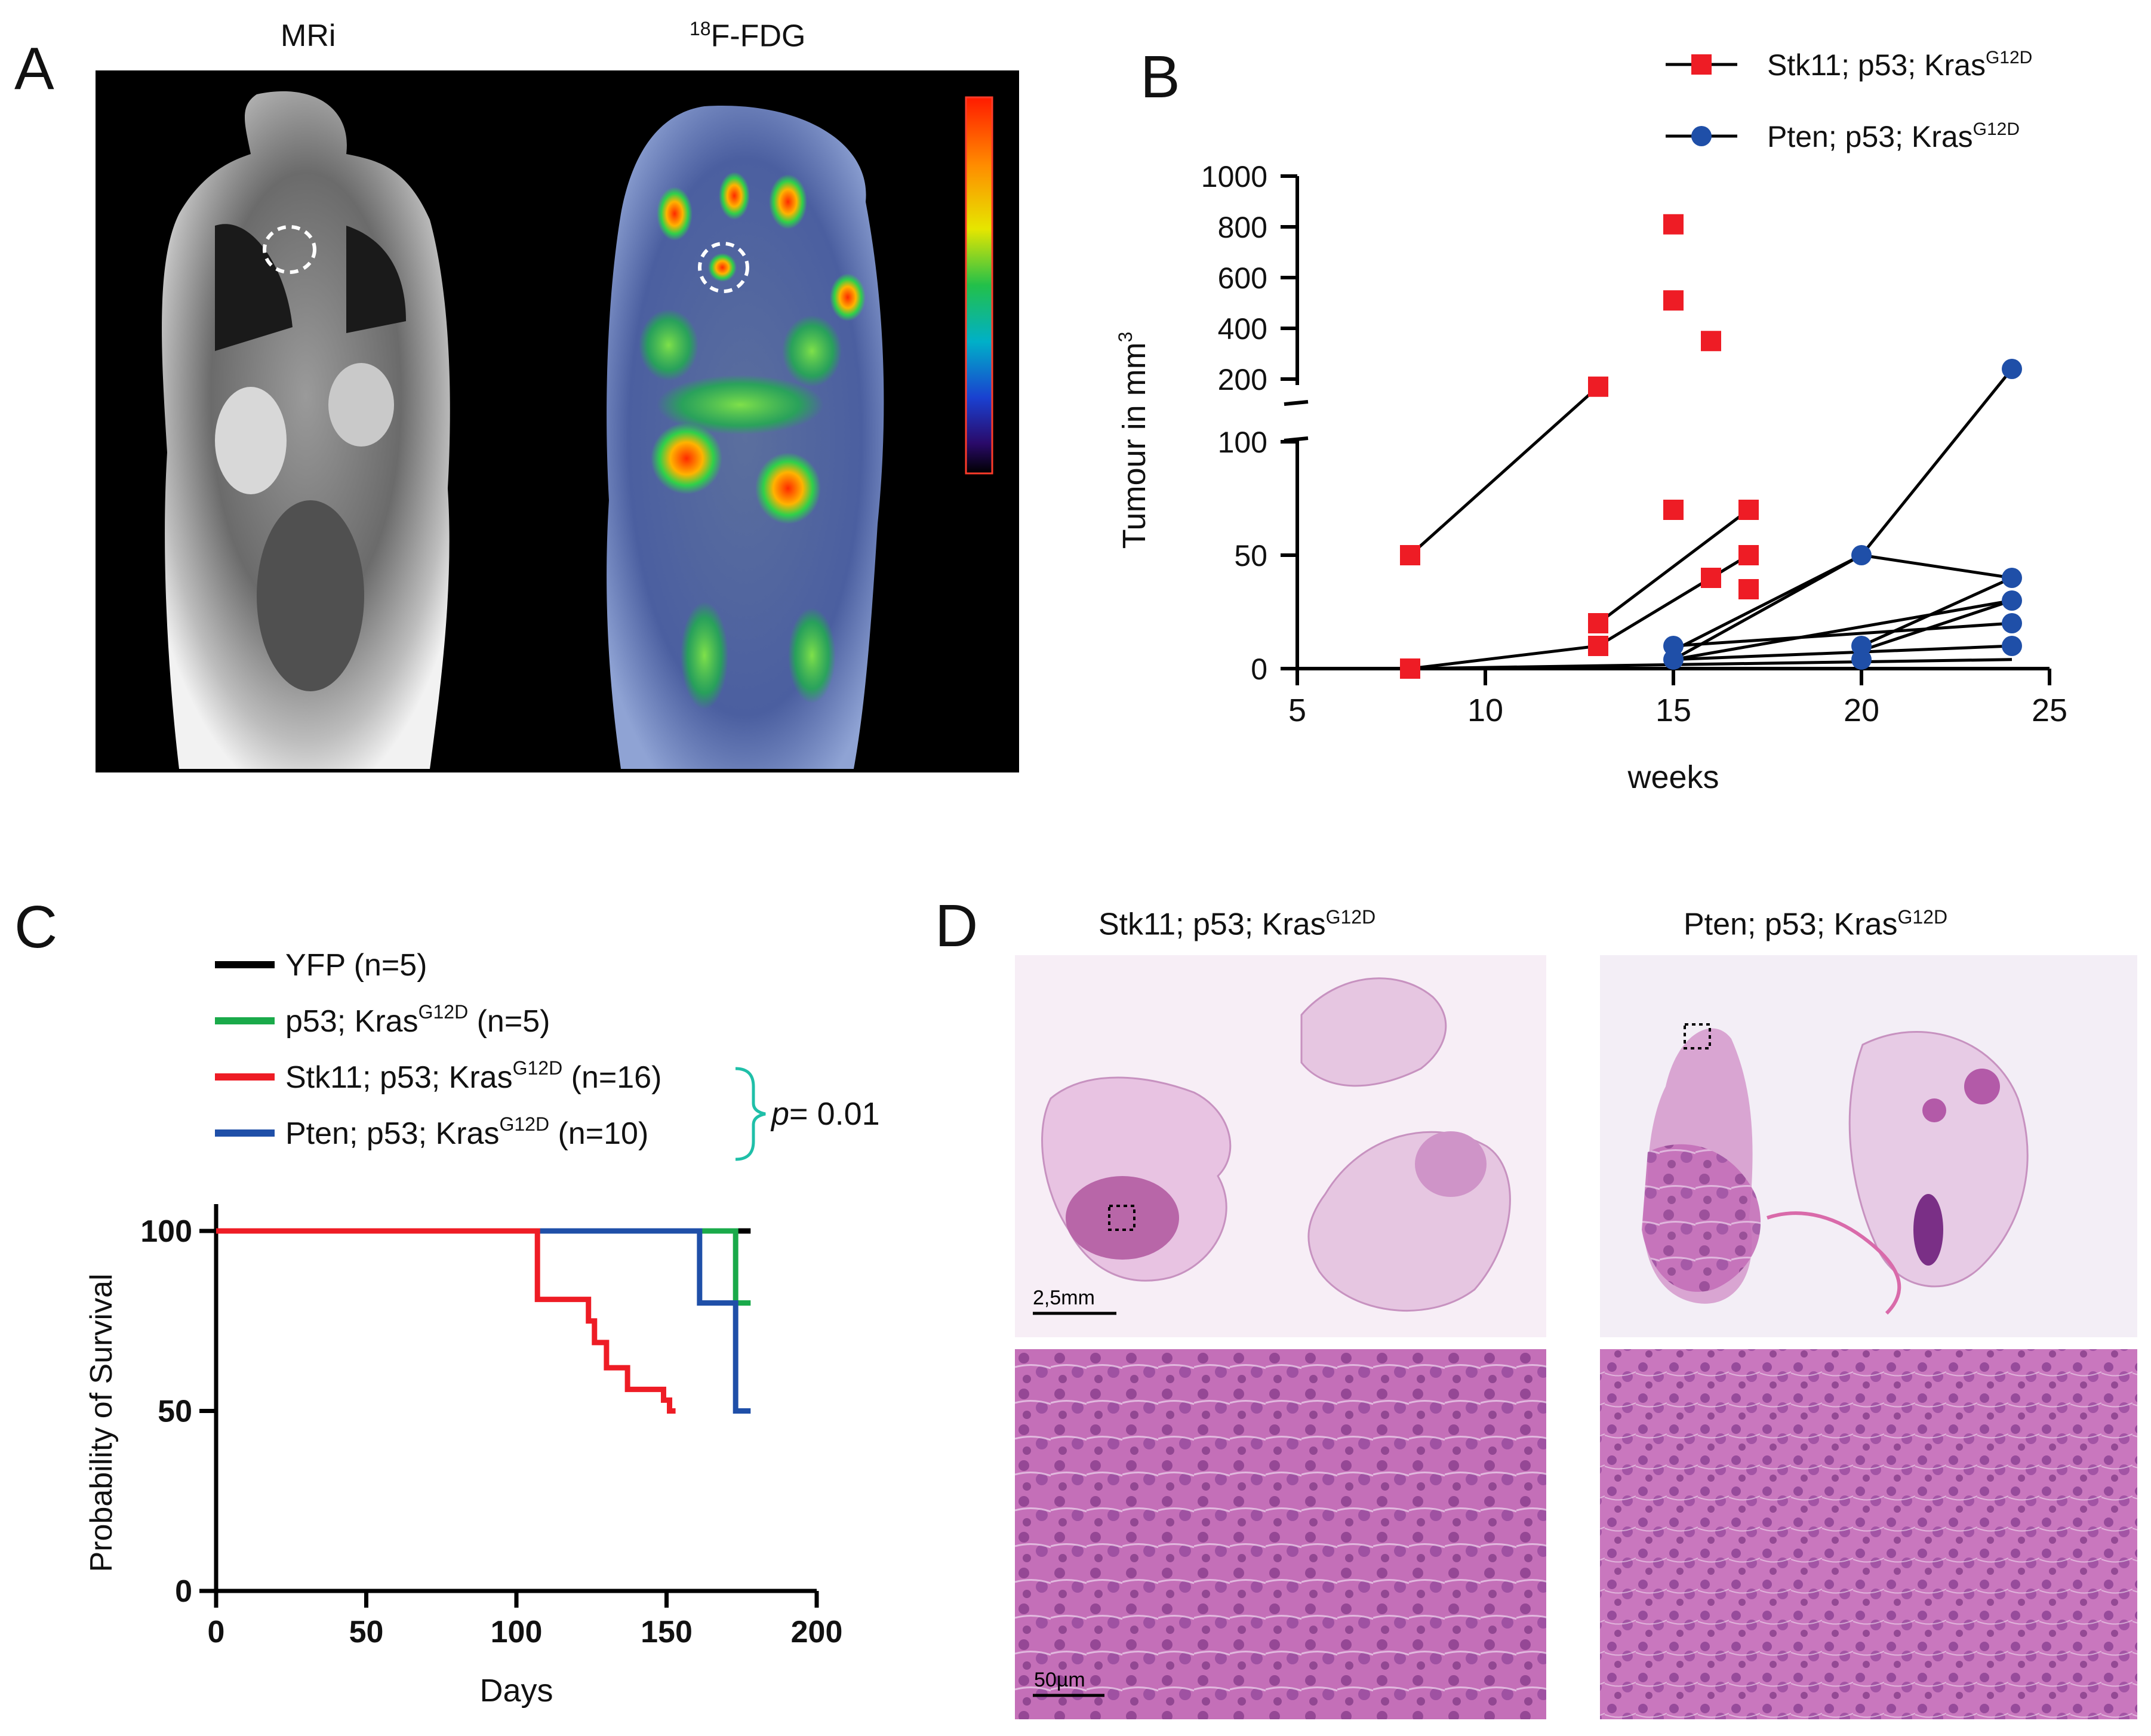 The image size is (2151, 1736). I want to click on panel-d-title-stk11-sup: G12D, so click(1350, 917).